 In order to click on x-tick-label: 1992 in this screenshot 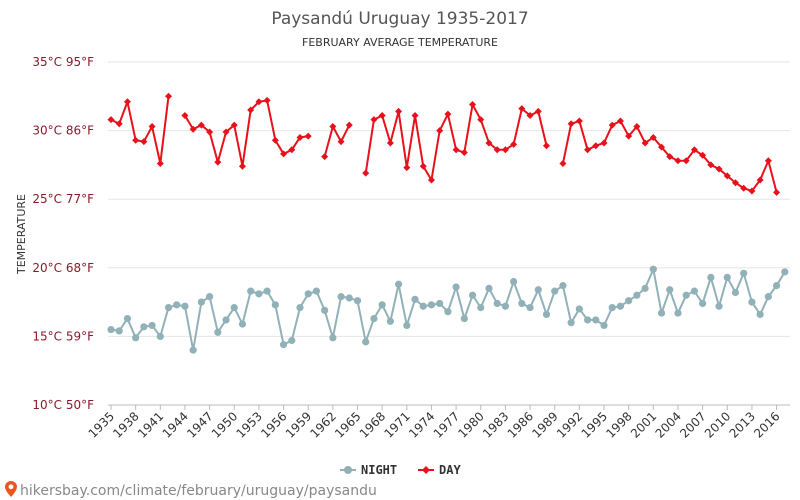, I will do `click(569, 424)`.